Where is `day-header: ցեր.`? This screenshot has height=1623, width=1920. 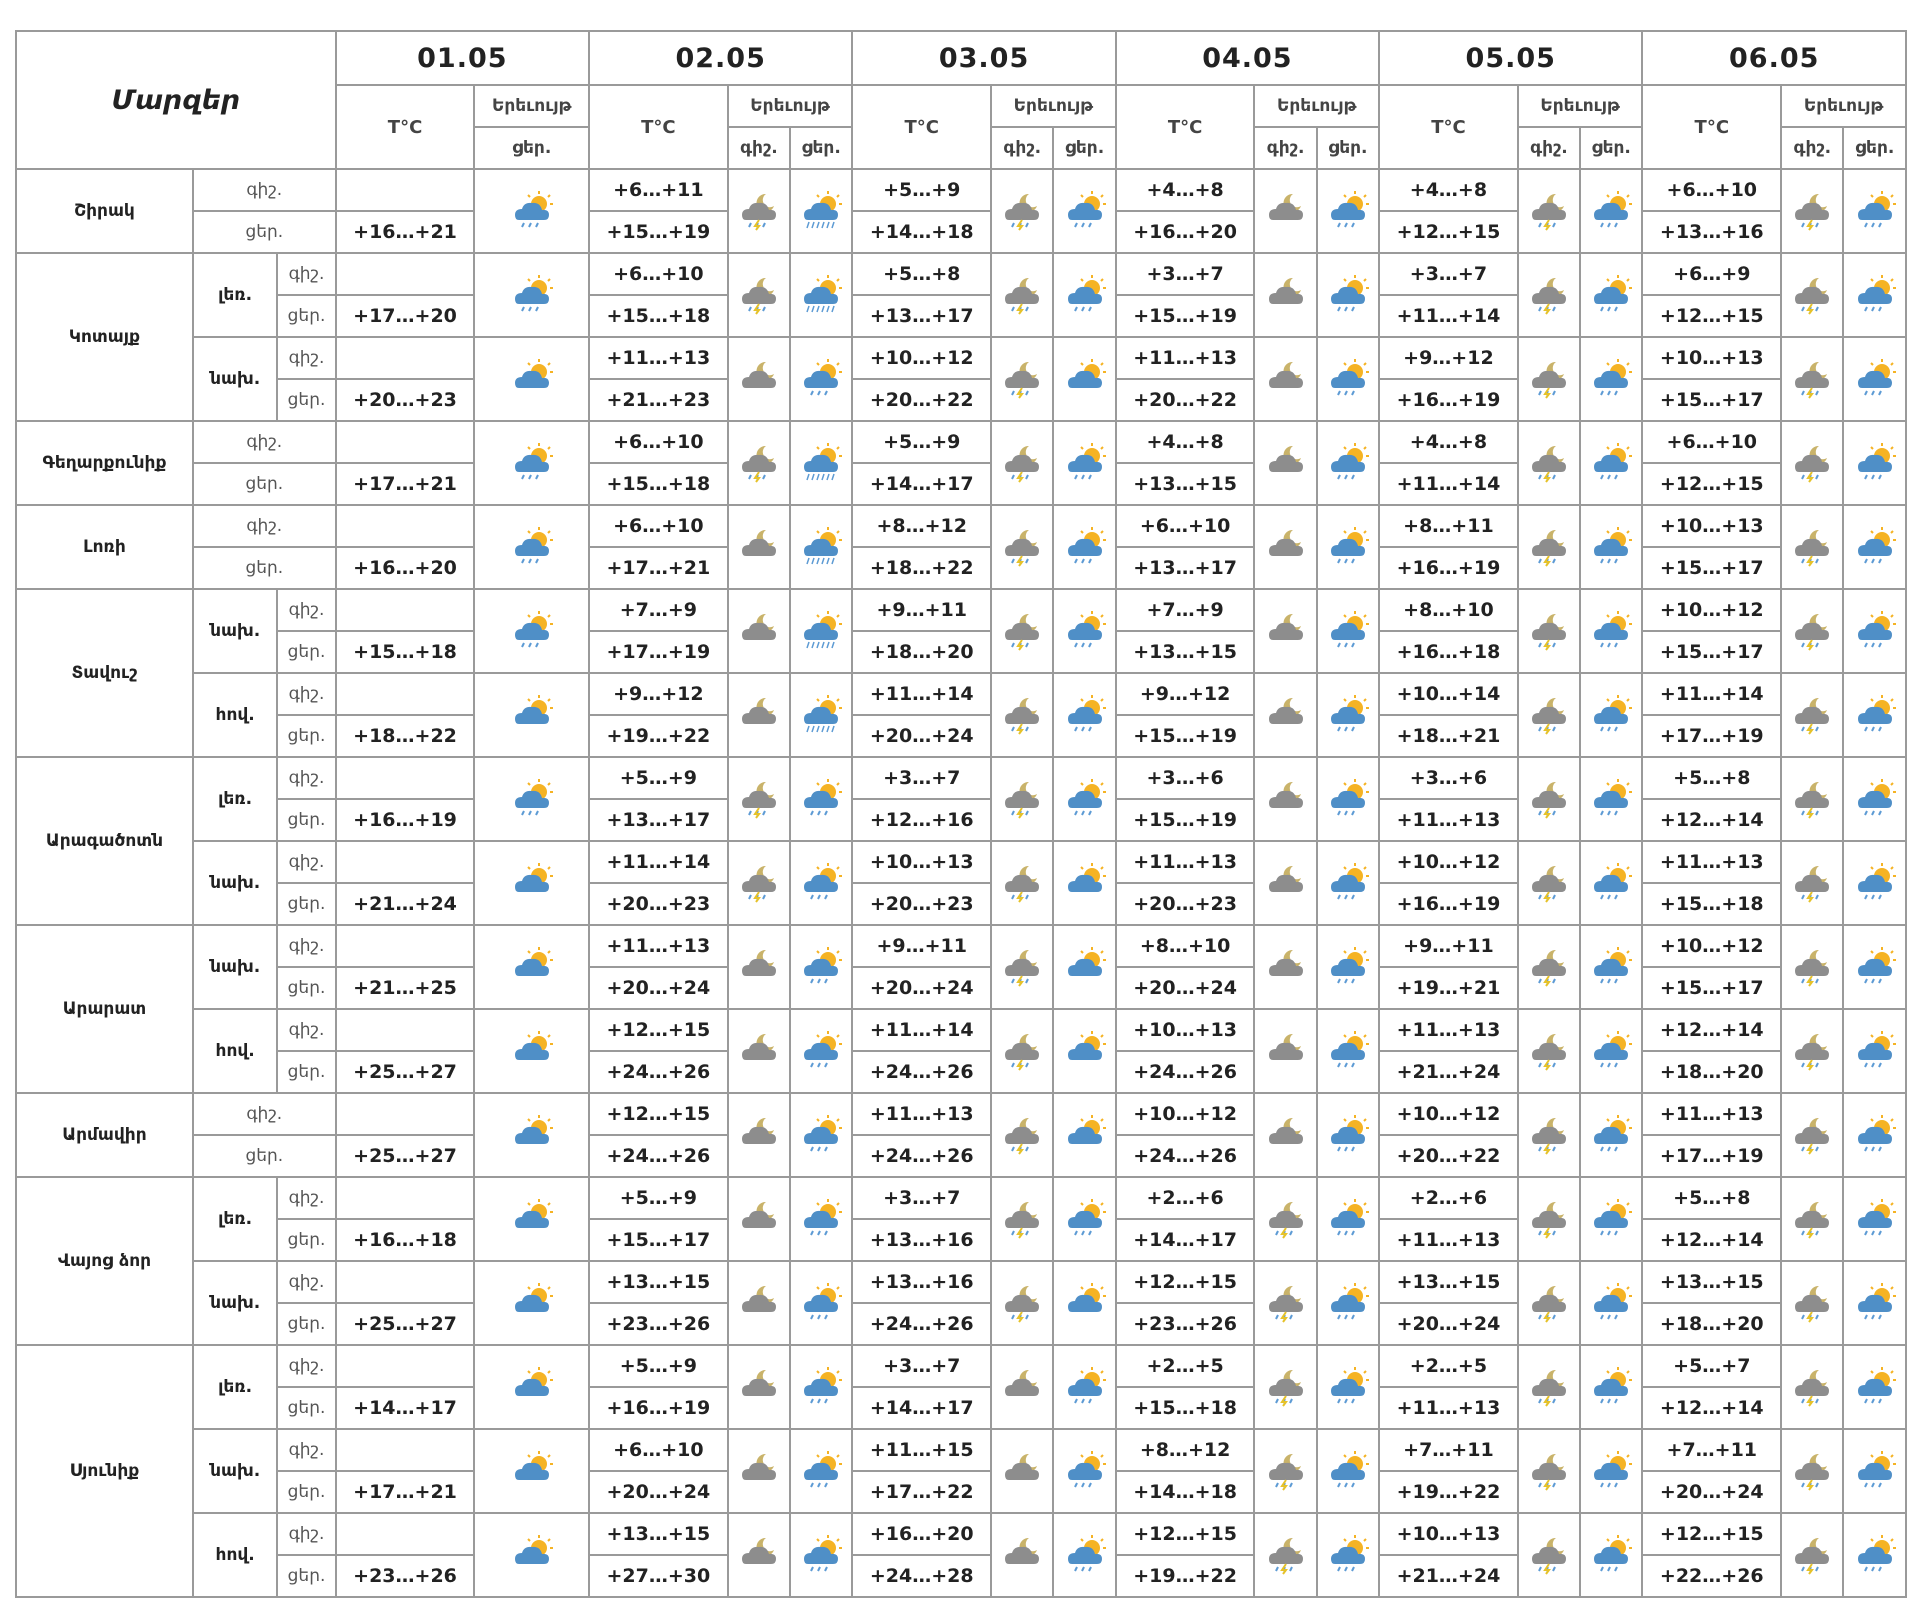 day-header: ցեր. is located at coordinates (1348, 148).